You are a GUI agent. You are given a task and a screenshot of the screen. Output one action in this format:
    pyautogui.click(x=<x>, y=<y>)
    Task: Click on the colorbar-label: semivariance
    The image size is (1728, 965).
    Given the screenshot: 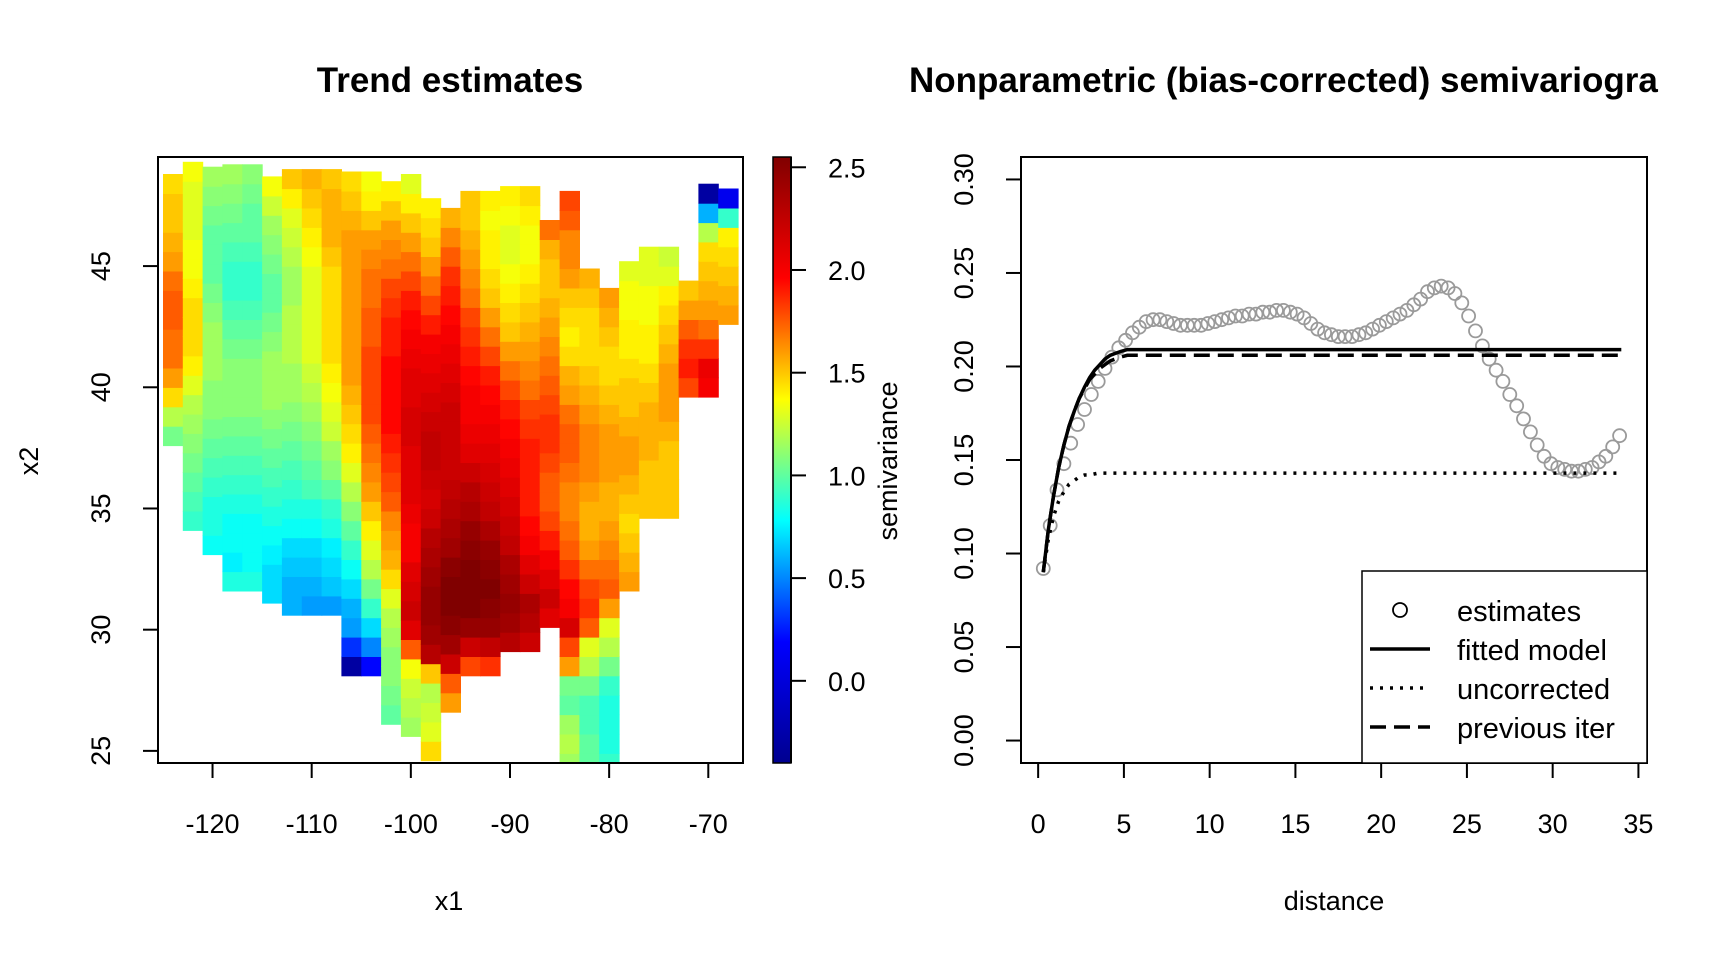 What is the action you would take?
    pyautogui.click(x=888, y=460)
    